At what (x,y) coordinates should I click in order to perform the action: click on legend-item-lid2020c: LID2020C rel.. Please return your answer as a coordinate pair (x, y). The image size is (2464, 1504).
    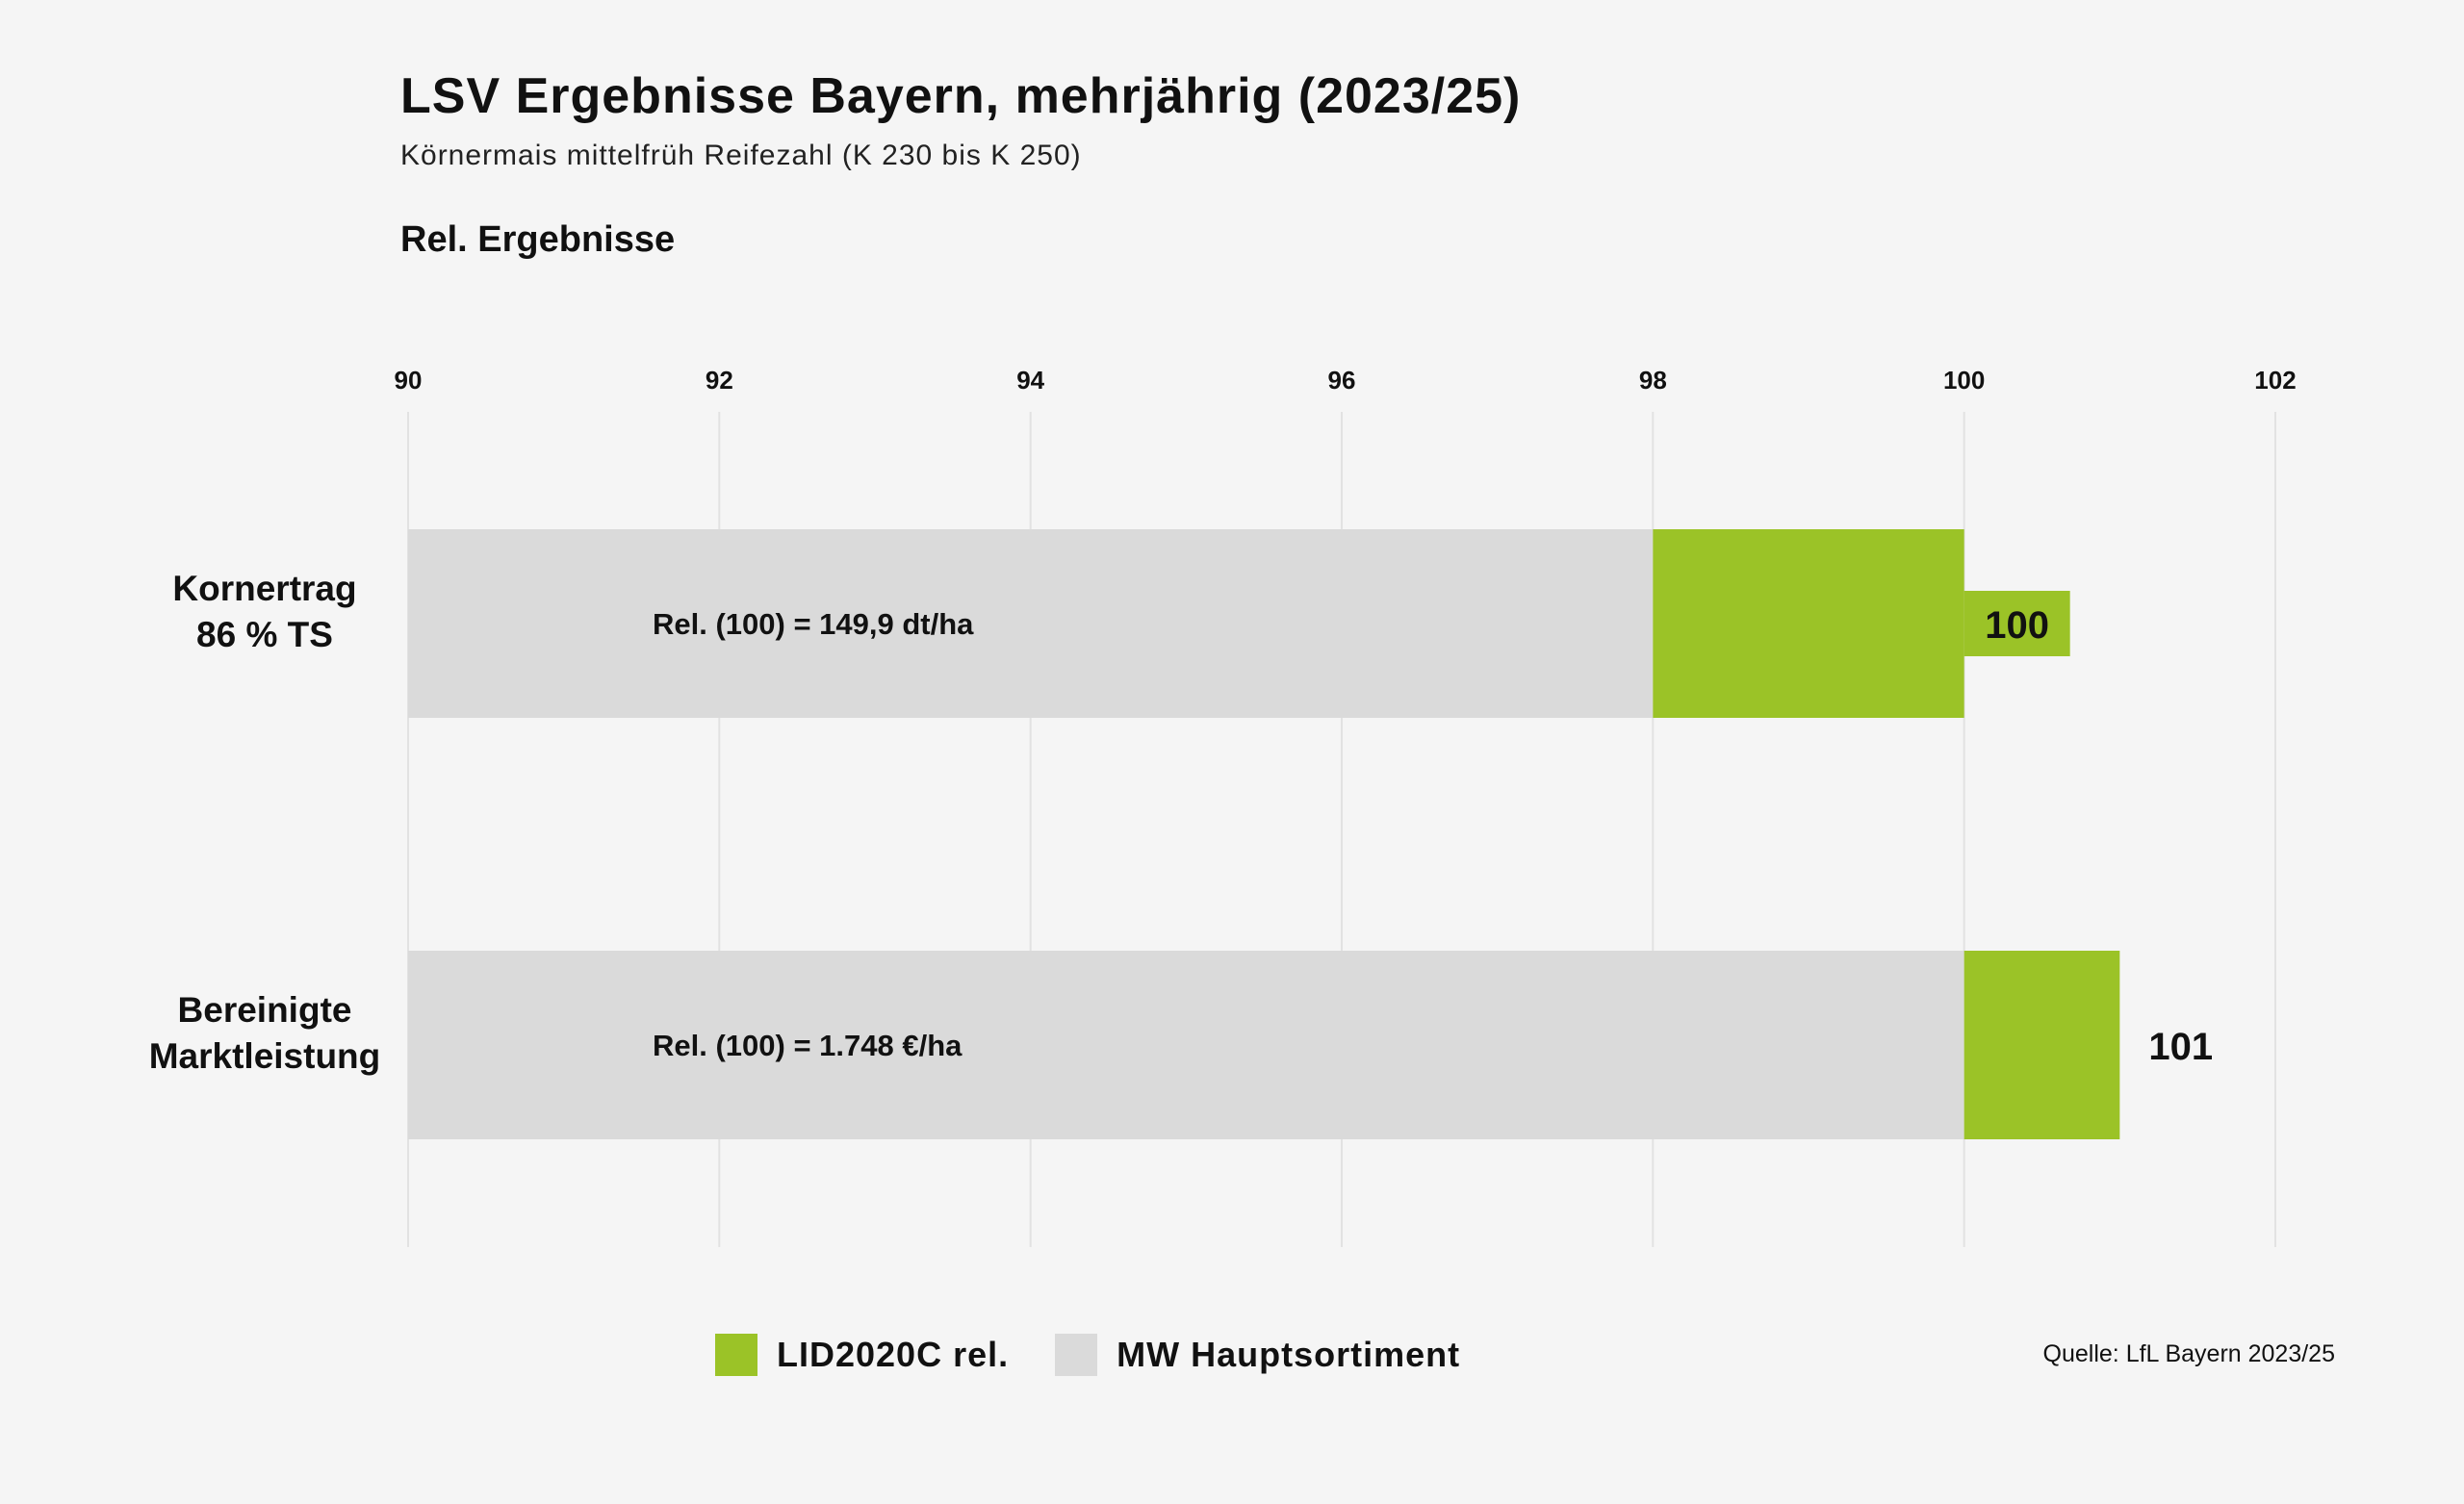
    Looking at the image, I should click on (862, 1355).